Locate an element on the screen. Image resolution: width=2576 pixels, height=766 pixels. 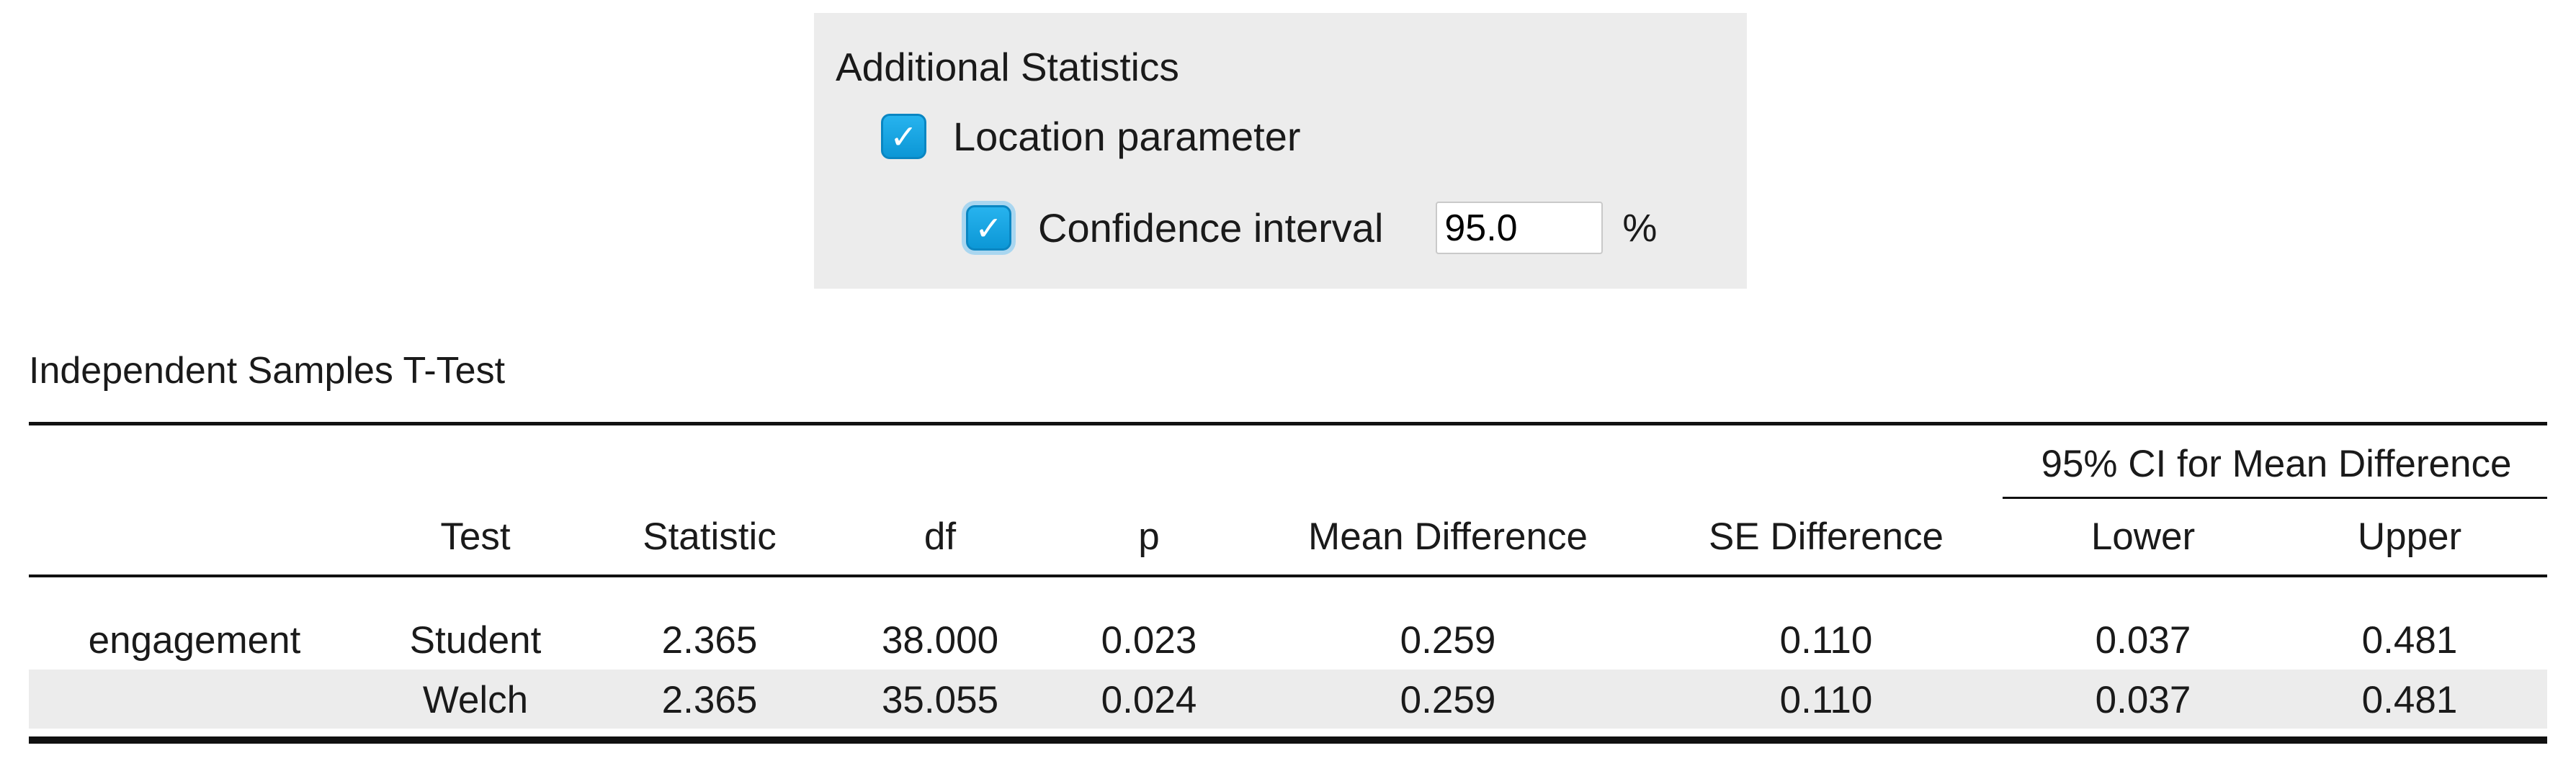
column-header-se-difference: SE Difference is located at coordinates (1826, 536).